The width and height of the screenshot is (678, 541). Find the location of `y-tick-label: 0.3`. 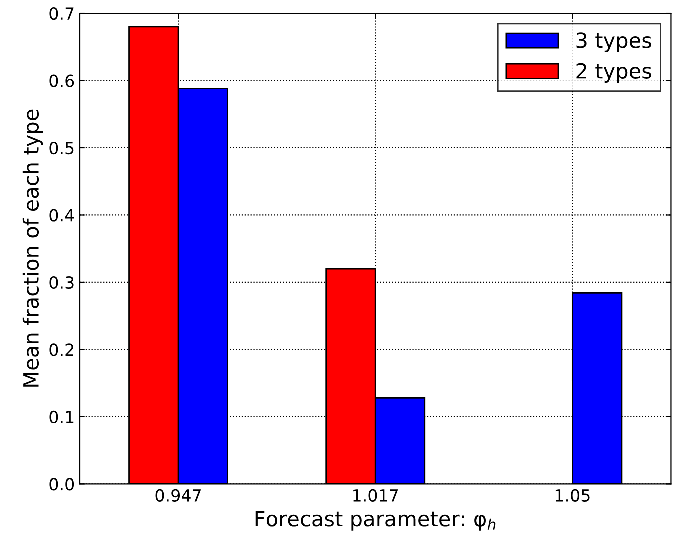

y-tick-label: 0.3 is located at coordinates (62, 283).